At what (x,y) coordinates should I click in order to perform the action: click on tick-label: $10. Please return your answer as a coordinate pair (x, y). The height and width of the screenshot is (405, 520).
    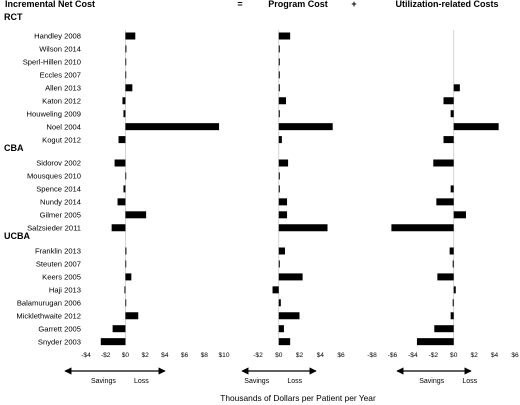
    Looking at the image, I should click on (223, 355).